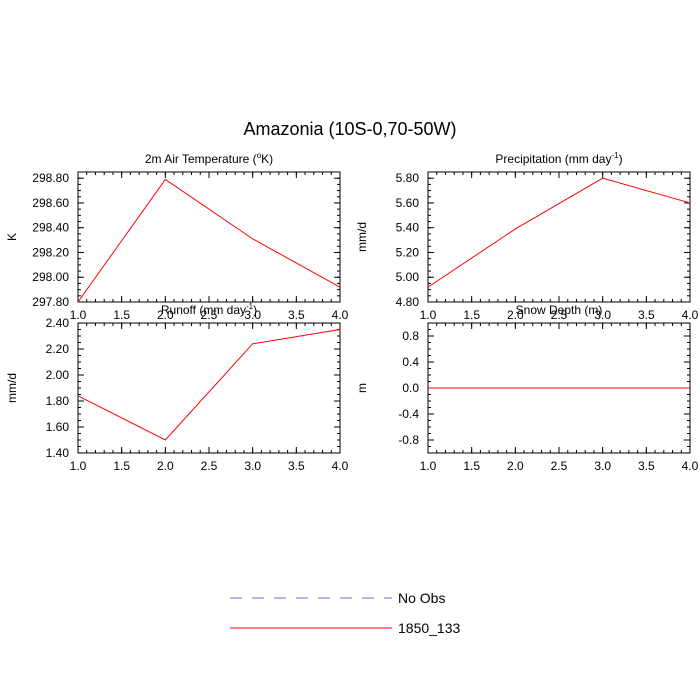  Describe the element at coordinates (50, 178) in the screenshot. I see `y-tick-label: 298.80` at that location.